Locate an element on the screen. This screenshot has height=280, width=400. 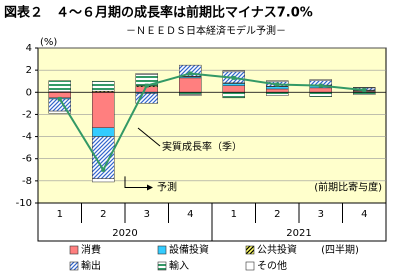
y-unit: (%) is located at coordinates (48, 42).